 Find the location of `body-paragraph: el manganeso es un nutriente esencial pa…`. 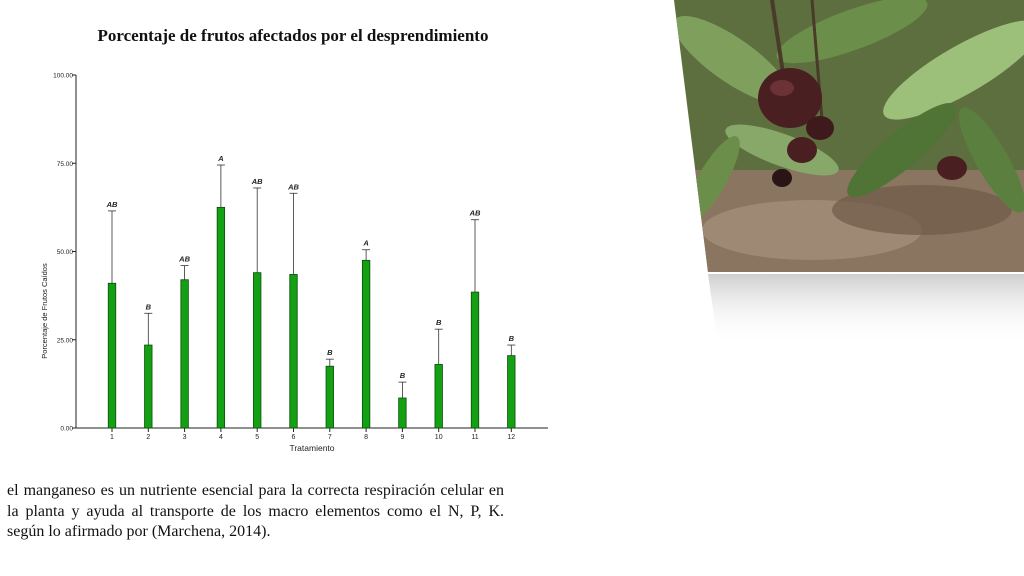

body-paragraph: el manganeso es un nutriente esencial pa… is located at coordinates (255, 511).